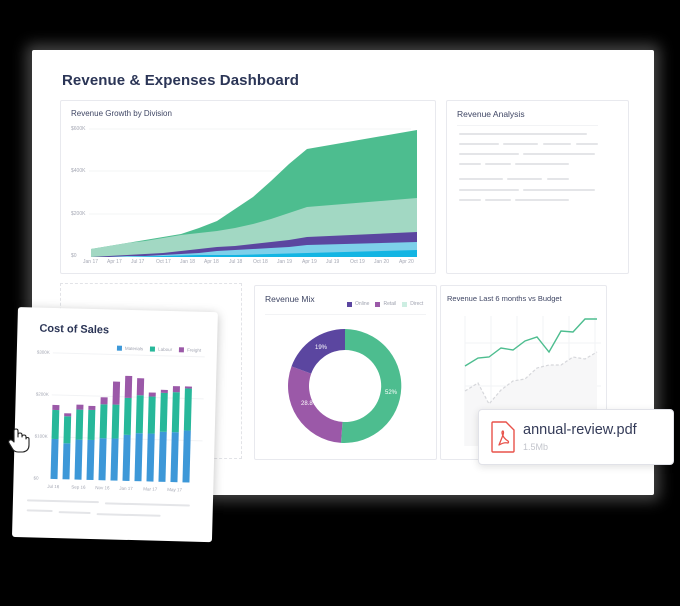 This screenshot has width=680, height=606. I want to click on revenue-budget-title: Revenue Last 6 months vs Budget, so click(504, 298).